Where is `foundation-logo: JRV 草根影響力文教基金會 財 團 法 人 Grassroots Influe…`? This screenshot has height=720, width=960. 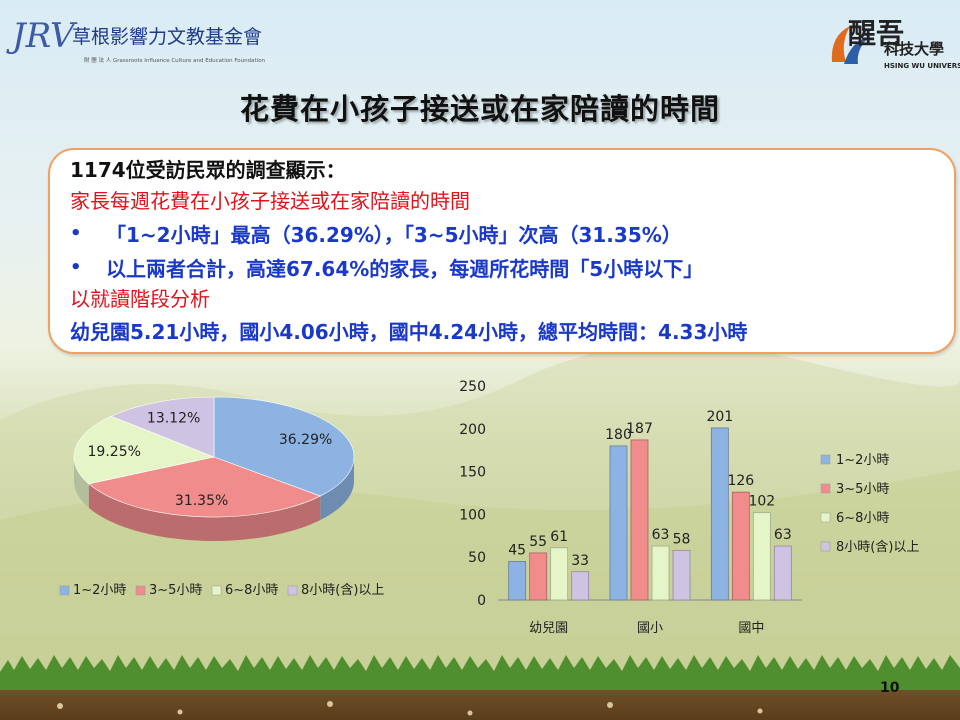
foundation-logo: JRV 草根影響力文教基金會 財 團 法 人 Grassroots Influe… is located at coordinates (143, 42).